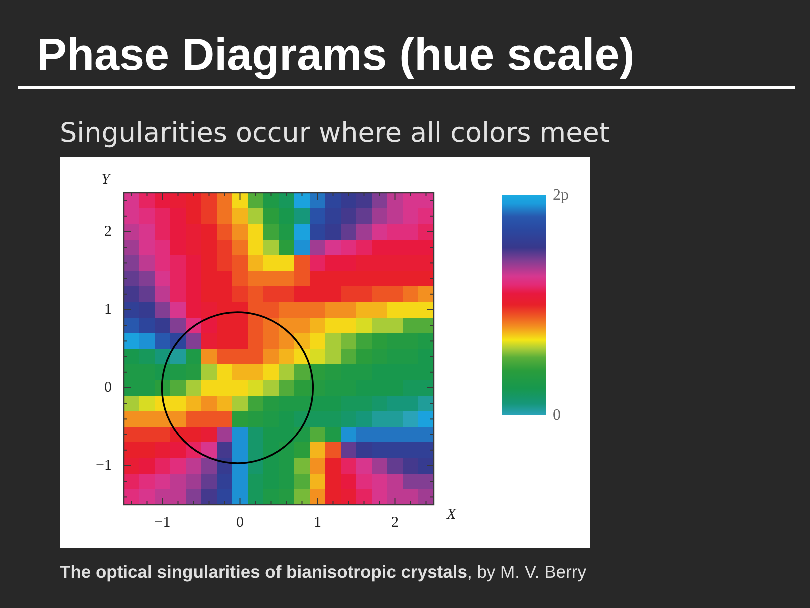  Describe the element at coordinates (108, 388) in the screenshot. I see `y-tick-label: 0` at that location.